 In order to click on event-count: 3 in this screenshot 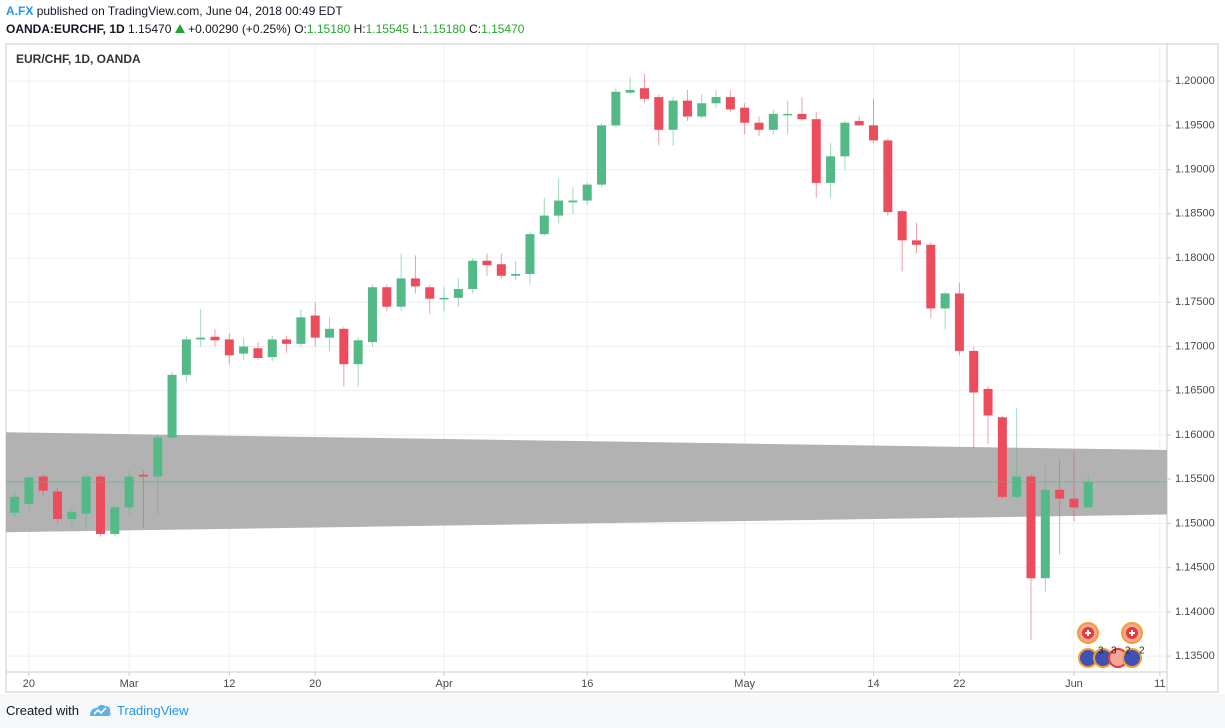, I will do `click(1114, 651)`.